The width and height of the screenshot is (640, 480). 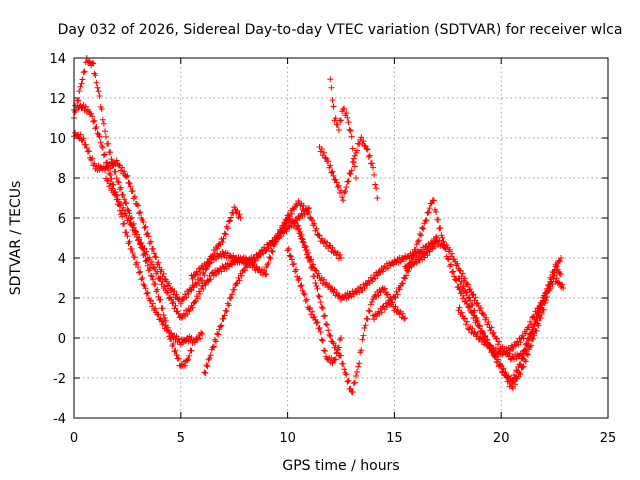 I want to click on x-tick-label: 5, so click(x=181, y=438).